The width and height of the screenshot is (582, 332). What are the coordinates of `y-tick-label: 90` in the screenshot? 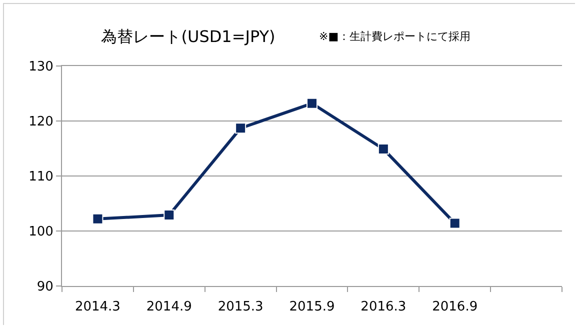 It's located at (45, 287).